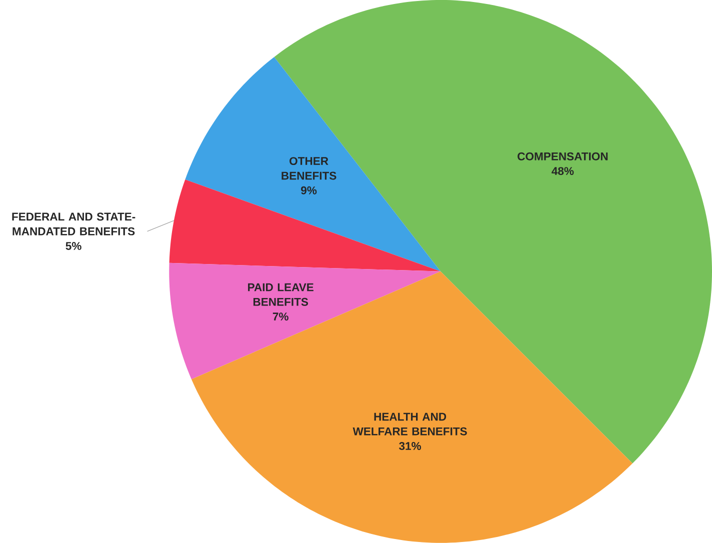  Describe the element at coordinates (409, 424) in the screenshot. I see `slice-label: HEALTH AND WELFARE BENEFITS` at that location.